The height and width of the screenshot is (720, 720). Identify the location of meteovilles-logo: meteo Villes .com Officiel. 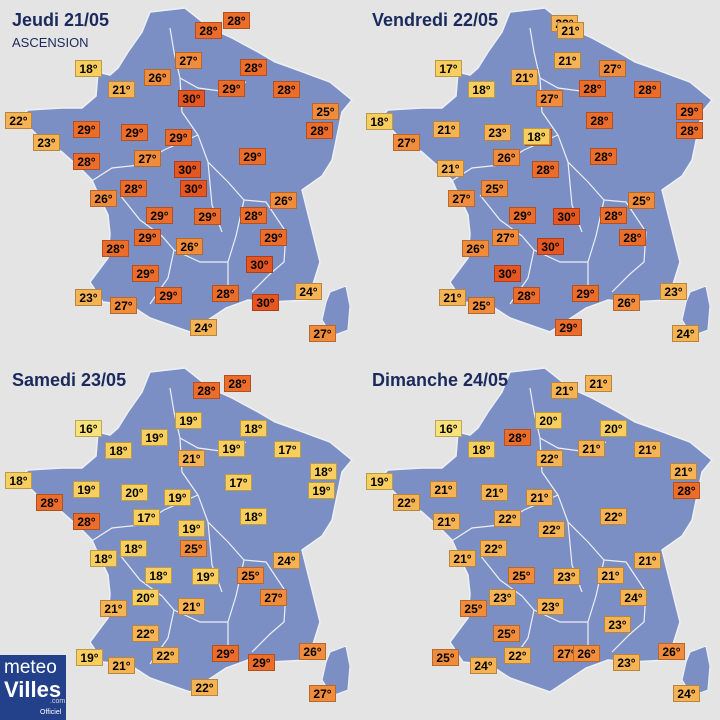
(33, 687).